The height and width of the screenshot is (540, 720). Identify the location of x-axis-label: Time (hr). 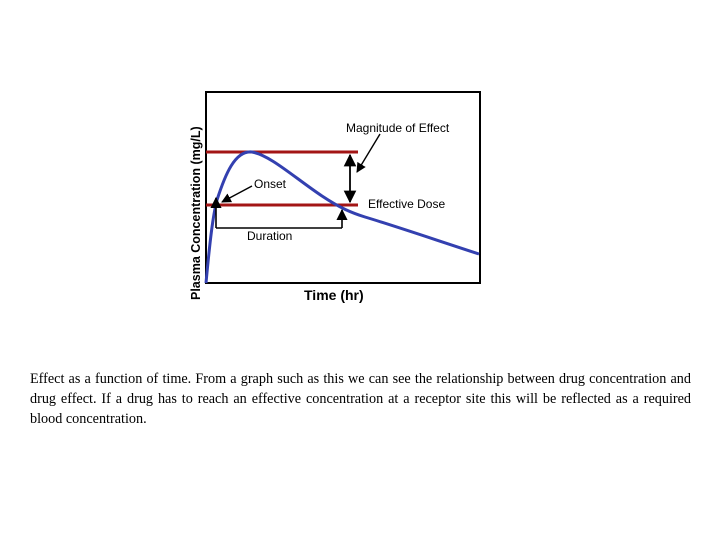
(334, 295).